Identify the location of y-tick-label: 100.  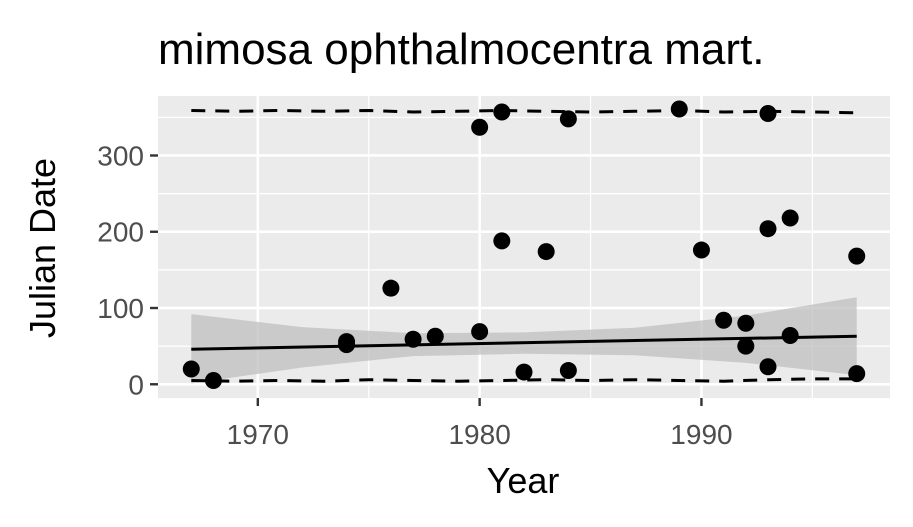
(120, 308).